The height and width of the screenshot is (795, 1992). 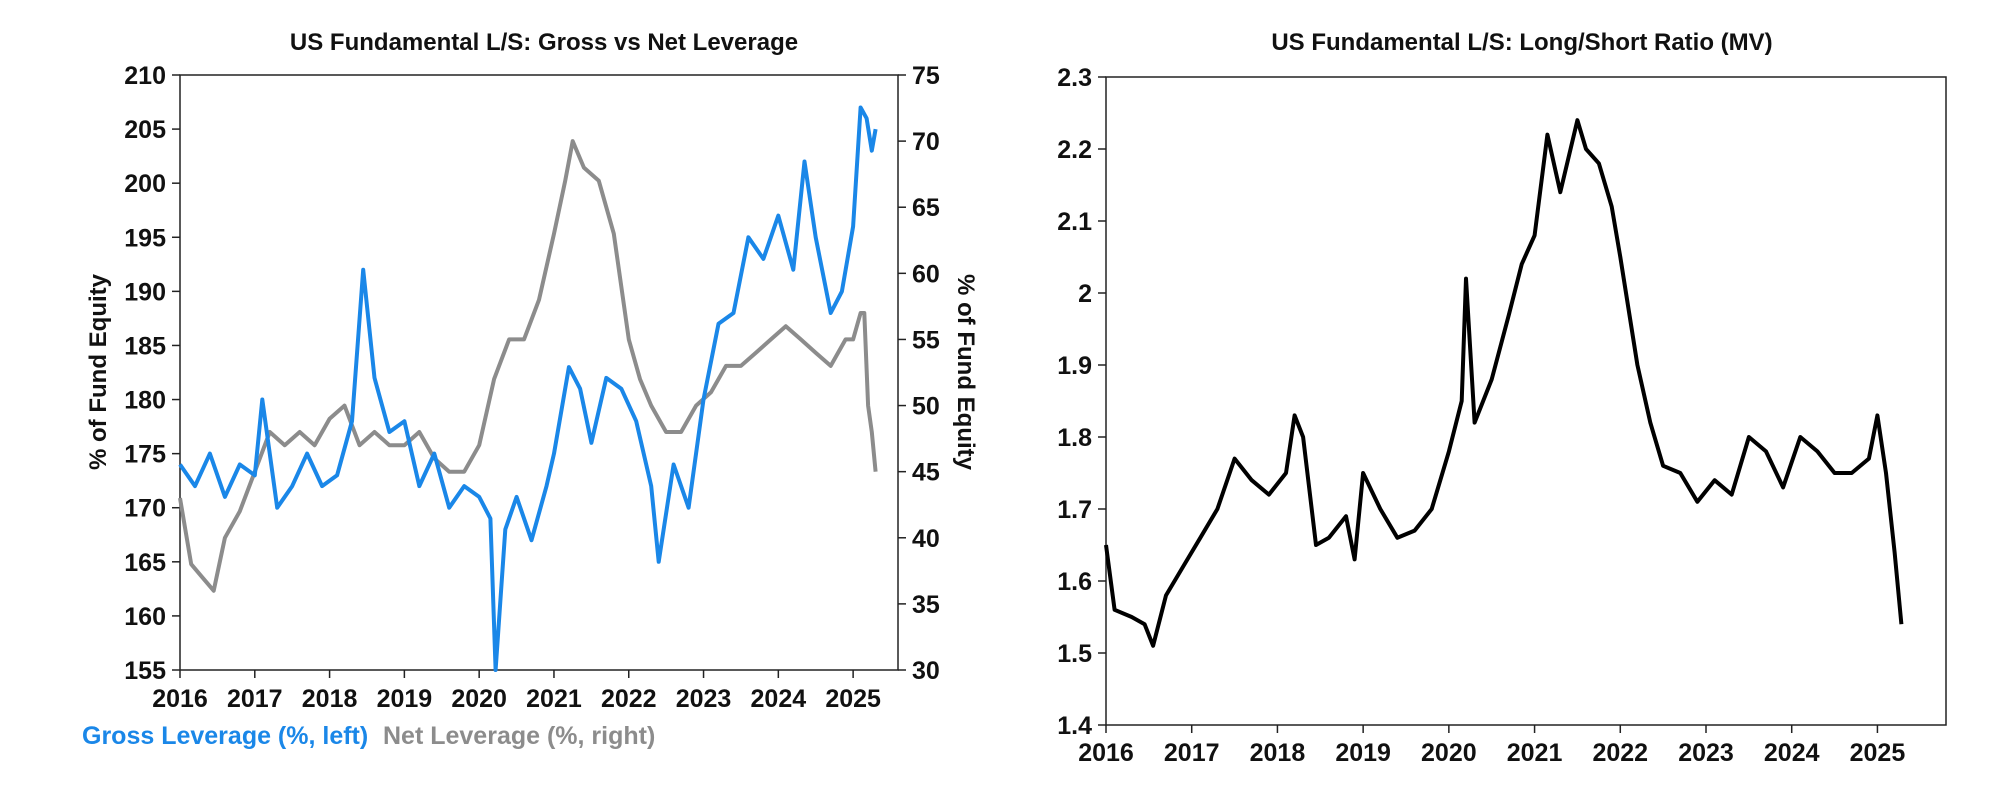 I want to click on left-y-tick-label: 170, so click(x=145, y=509).